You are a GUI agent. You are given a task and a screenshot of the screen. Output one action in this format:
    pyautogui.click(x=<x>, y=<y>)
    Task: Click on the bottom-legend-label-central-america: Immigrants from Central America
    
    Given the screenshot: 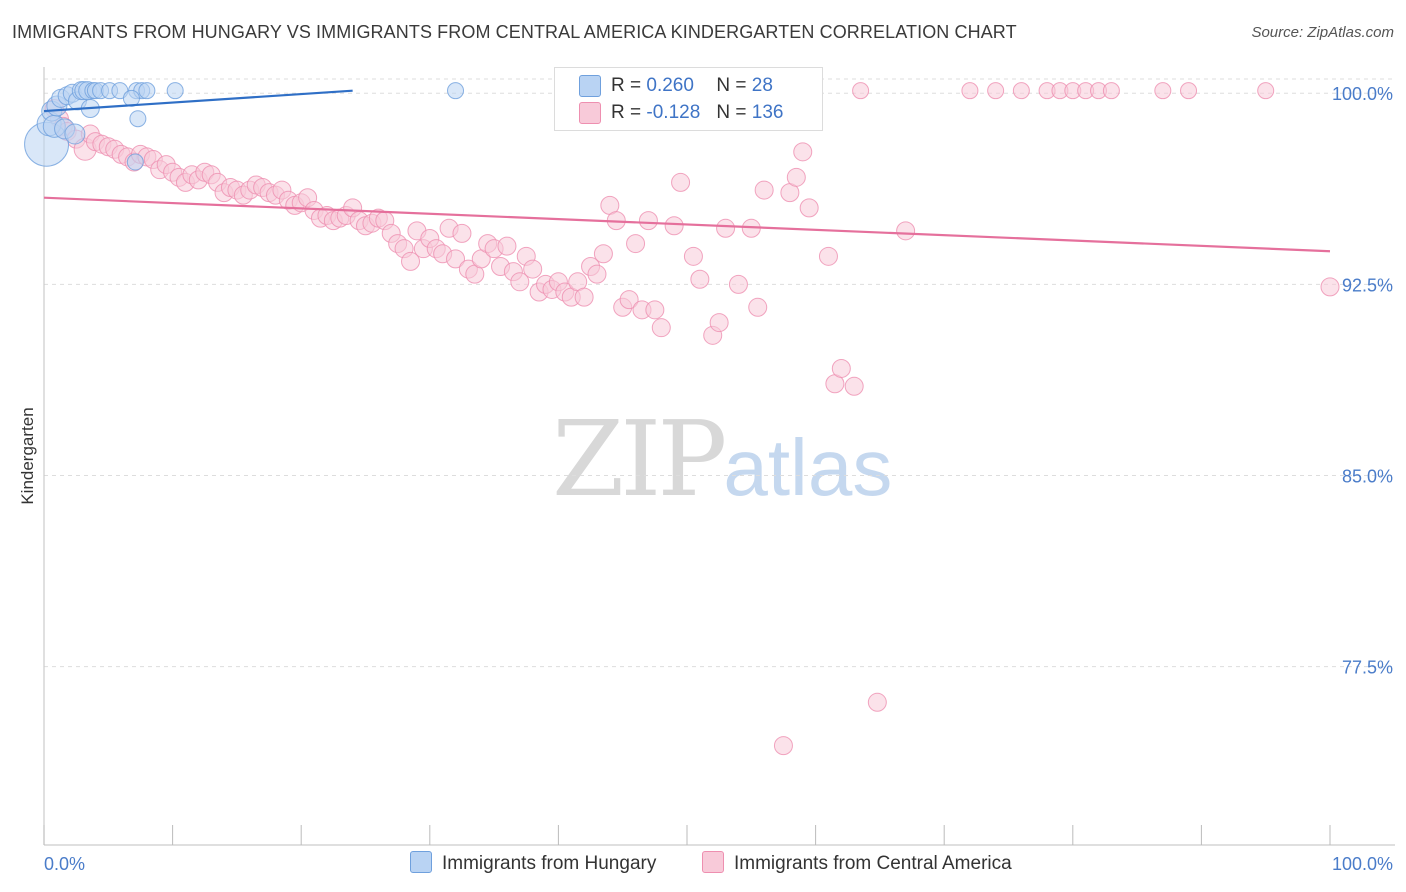 What is the action you would take?
    pyautogui.click(x=873, y=863)
    